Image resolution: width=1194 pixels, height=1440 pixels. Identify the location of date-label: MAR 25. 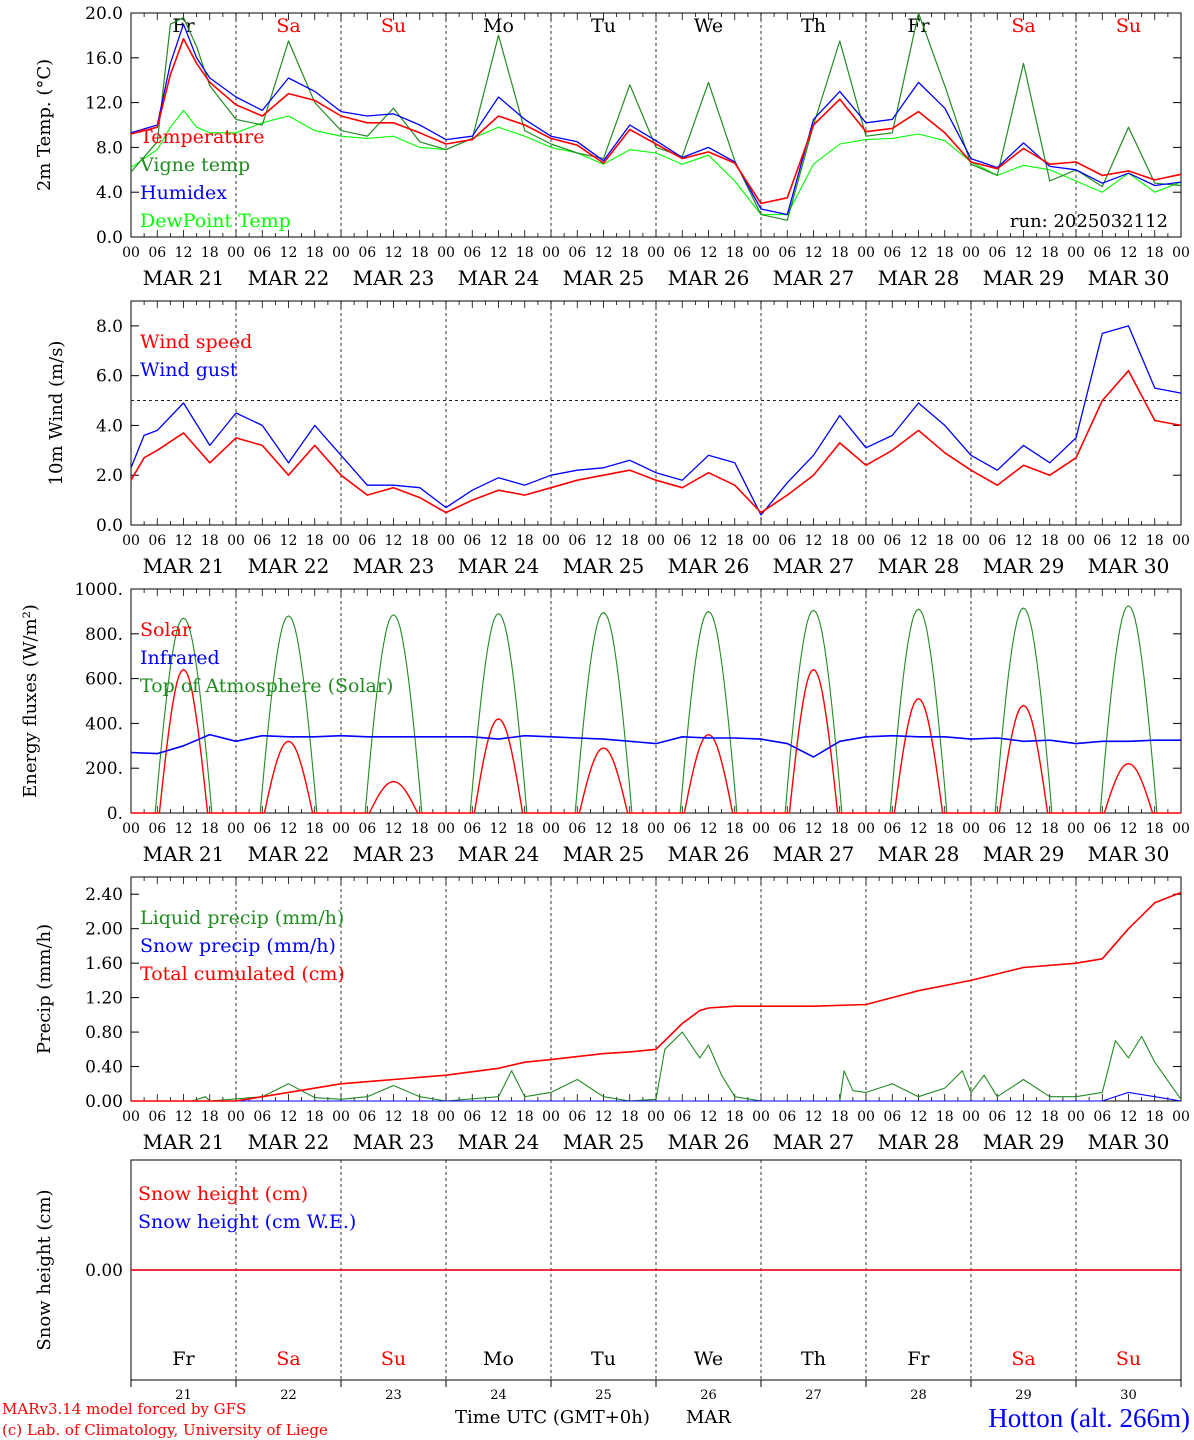
(604, 854).